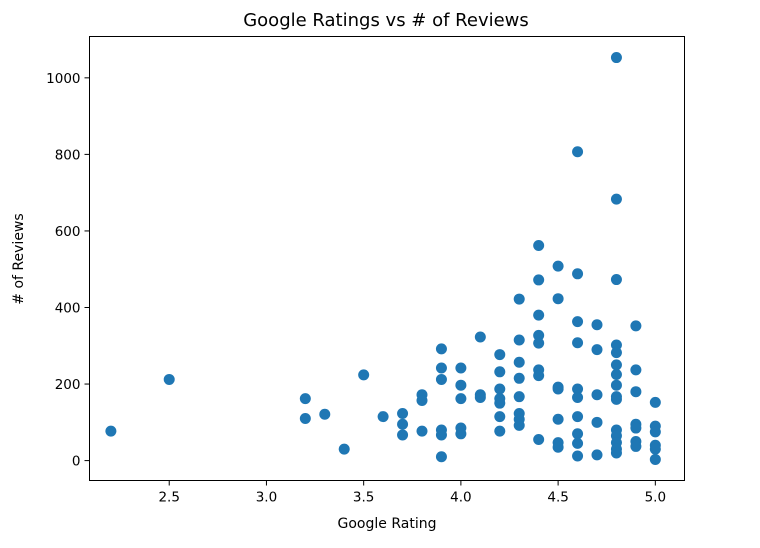  Describe the element at coordinates (168, 498) in the screenshot. I see `x-tick-label: 2.5` at that location.